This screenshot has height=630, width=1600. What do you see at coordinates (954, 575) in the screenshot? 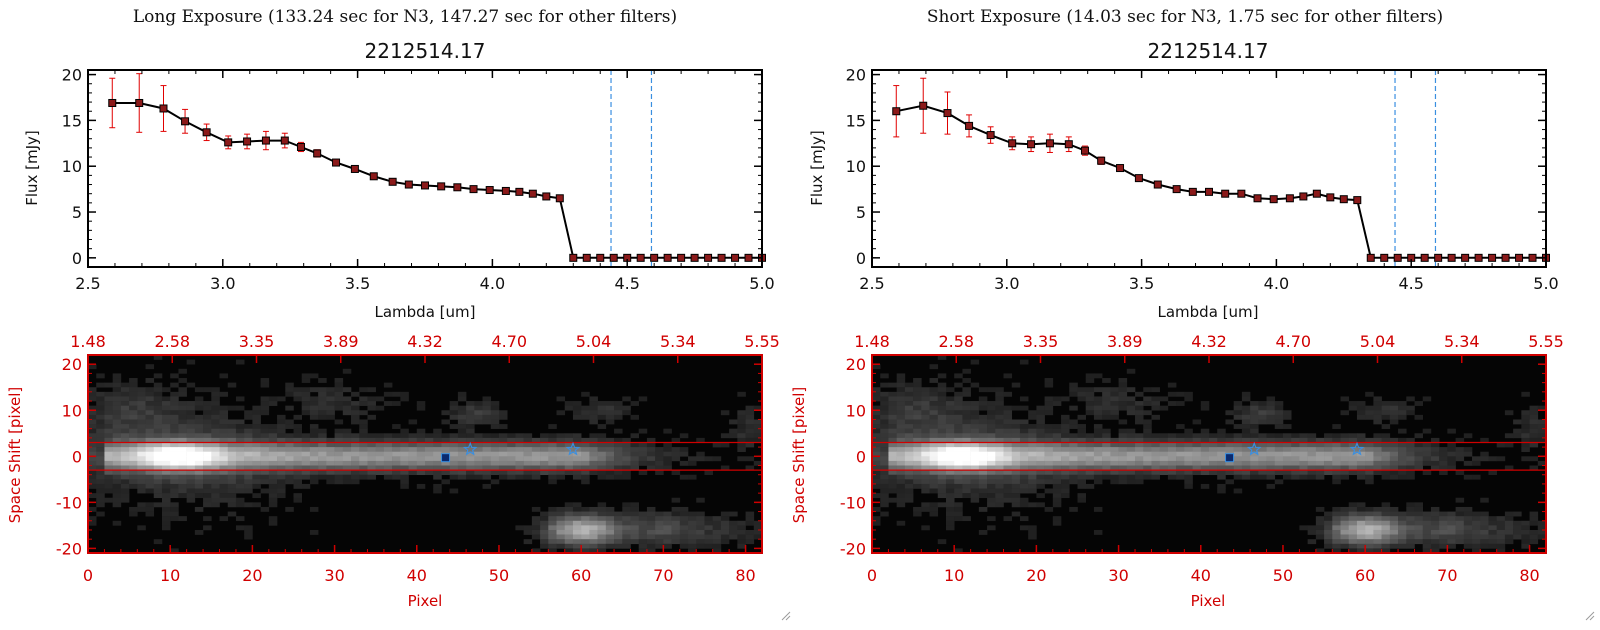
I see `right-image-xtick-label-1: 10` at bounding box center [954, 575].